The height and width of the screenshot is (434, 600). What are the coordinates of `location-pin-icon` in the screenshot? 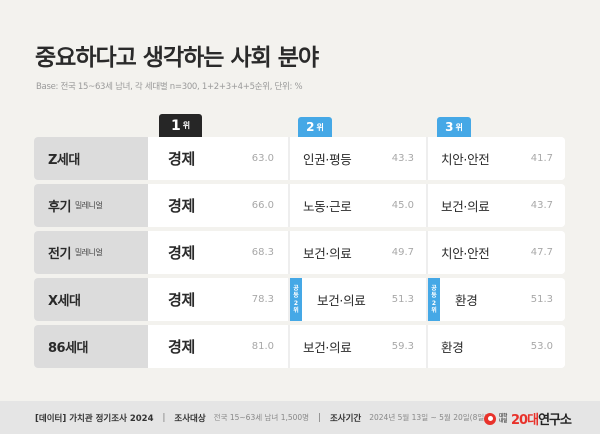 It's located at (490, 418).